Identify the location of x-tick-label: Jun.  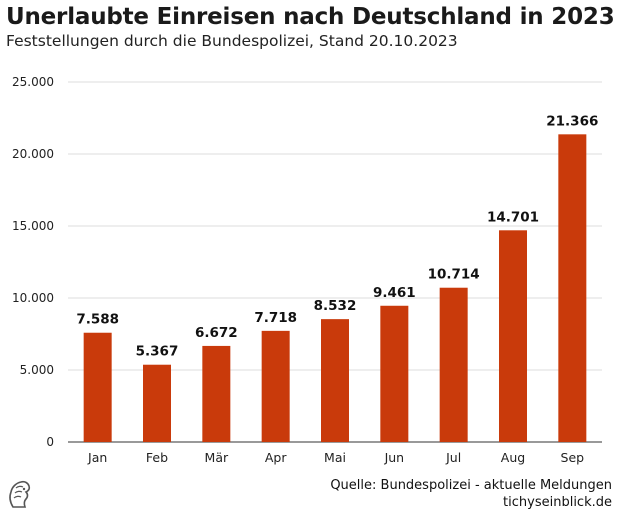
(394, 457).